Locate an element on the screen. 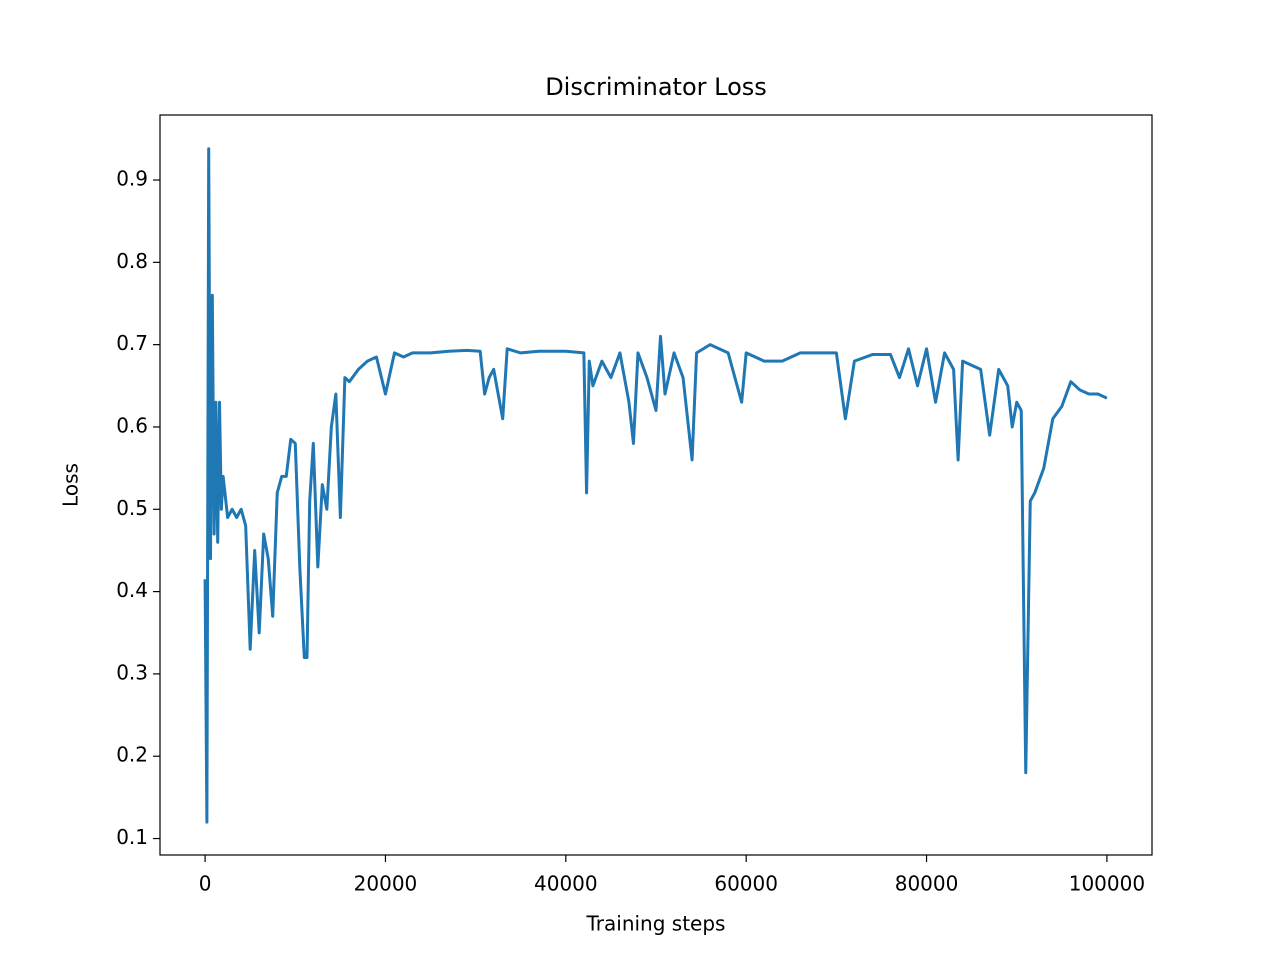 The height and width of the screenshot is (964, 1280). x-tick-label: 0 is located at coordinates (205, 884).